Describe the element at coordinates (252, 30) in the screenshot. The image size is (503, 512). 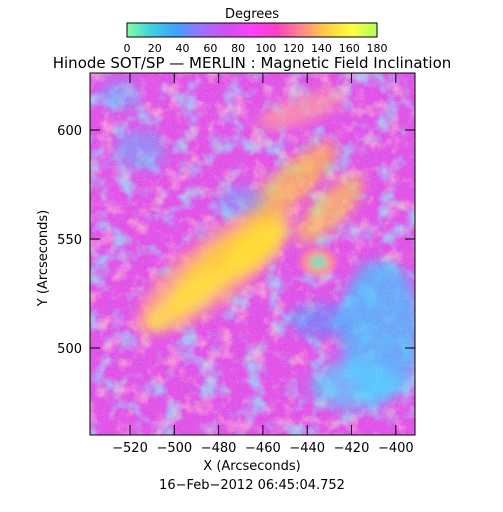
I see `colorbar` at that location.